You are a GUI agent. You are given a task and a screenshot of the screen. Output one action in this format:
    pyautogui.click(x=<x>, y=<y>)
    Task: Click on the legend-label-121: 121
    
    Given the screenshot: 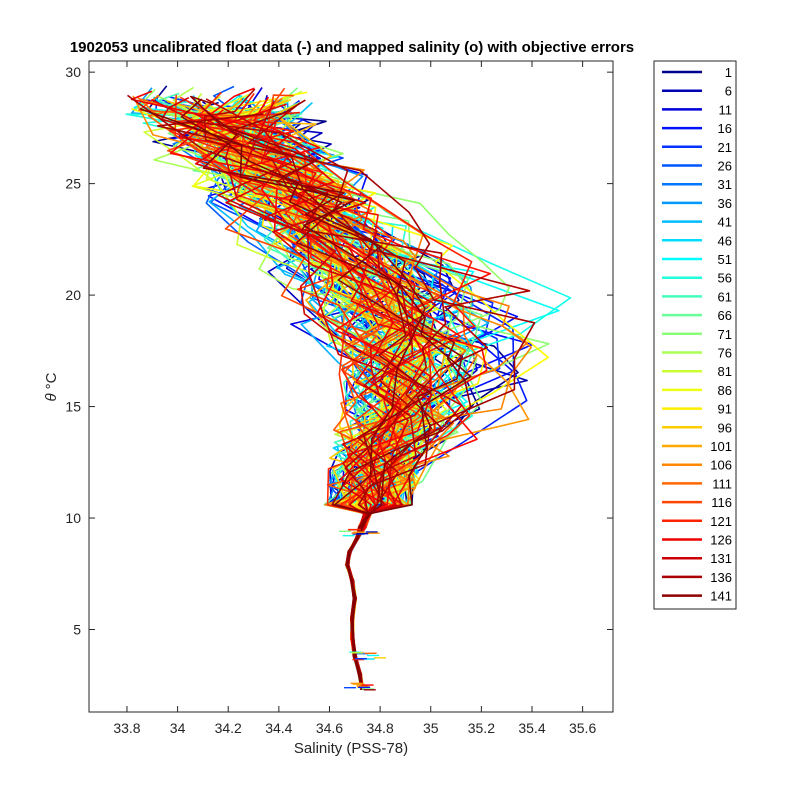 What is the action you would take?
    pyautogui.click(x=721, y=521)
    